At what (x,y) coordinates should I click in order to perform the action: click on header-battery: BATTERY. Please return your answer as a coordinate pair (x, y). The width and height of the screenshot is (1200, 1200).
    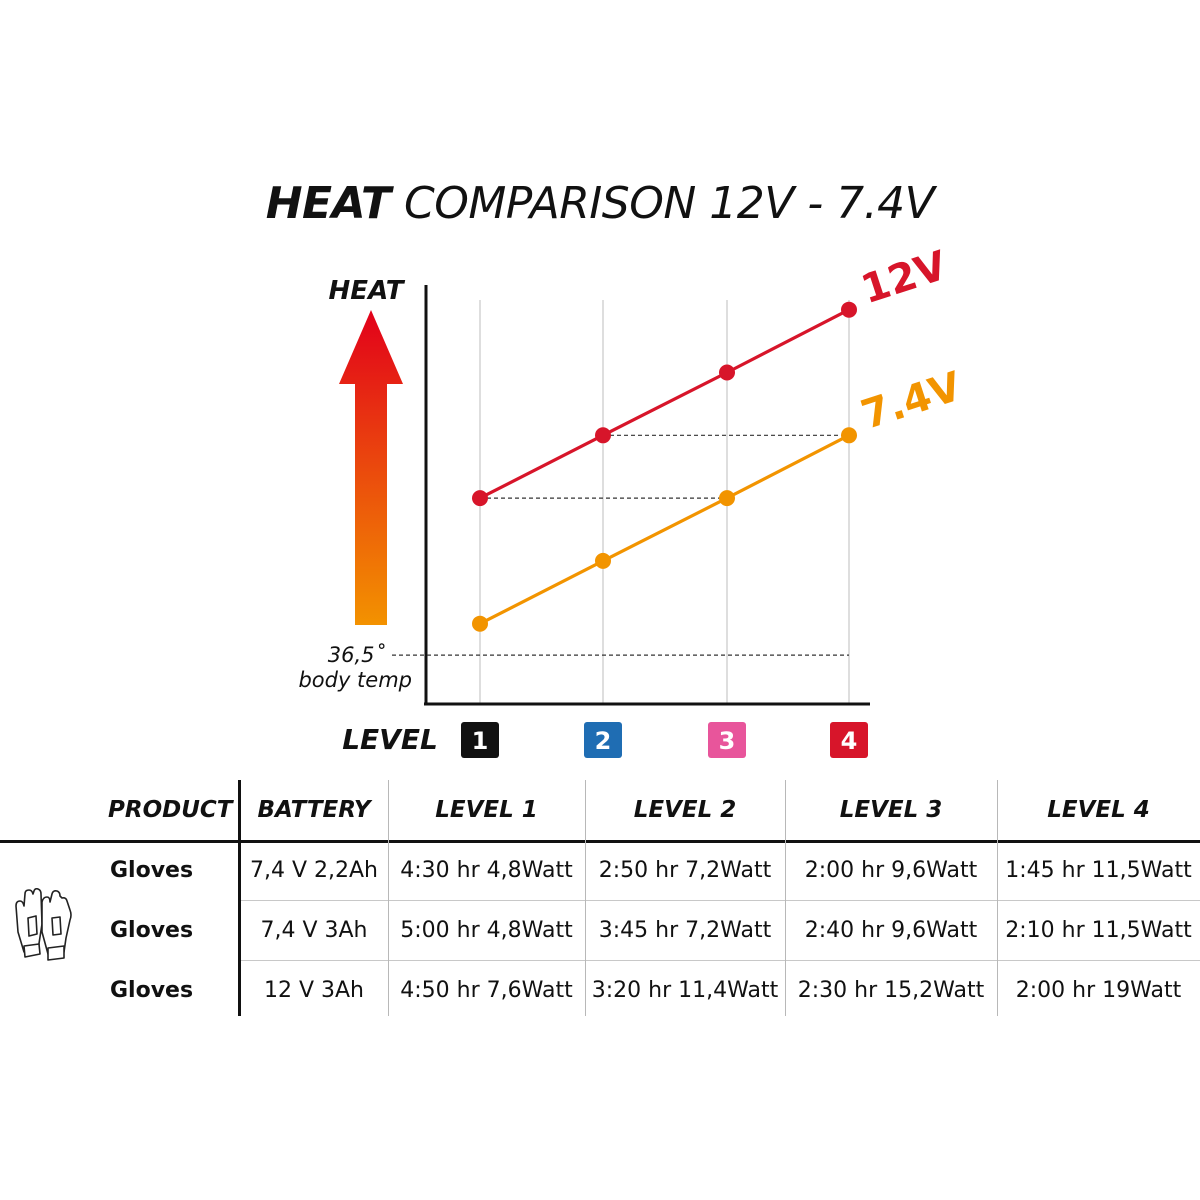
    Looking at the image, I should click on (314, 810).